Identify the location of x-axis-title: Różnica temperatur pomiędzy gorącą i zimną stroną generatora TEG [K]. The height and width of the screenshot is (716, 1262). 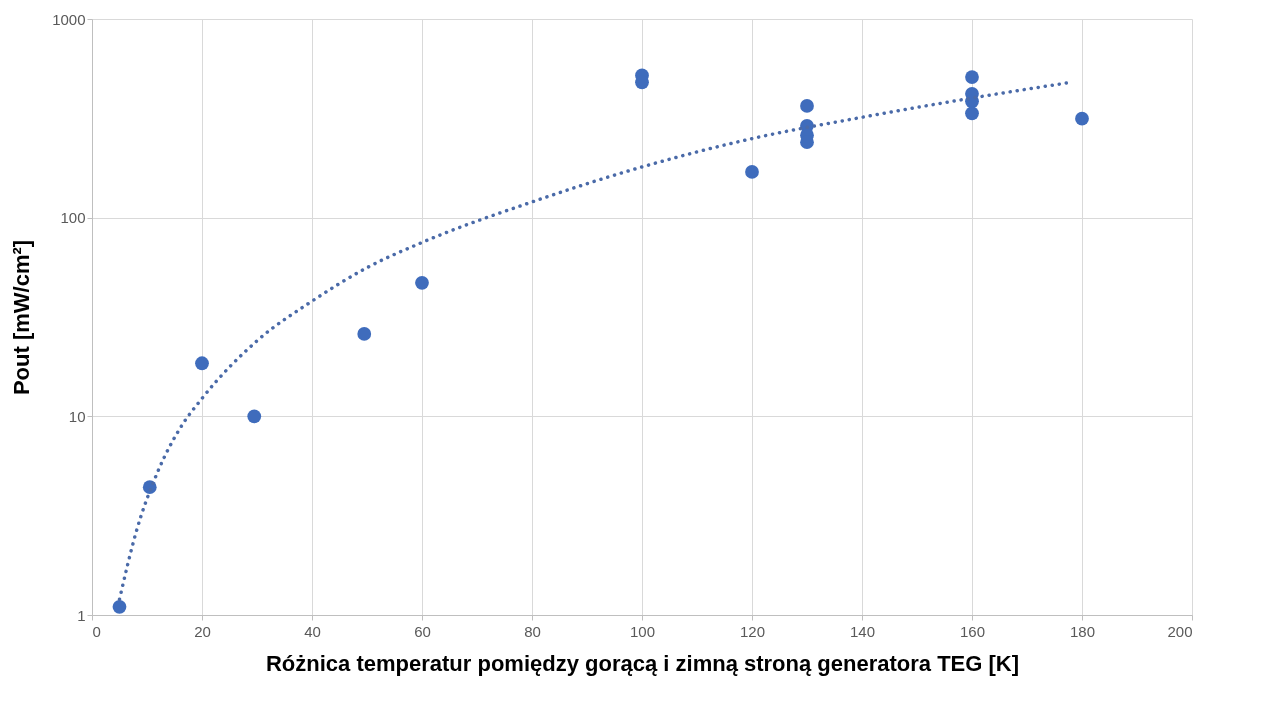
(642, 663).